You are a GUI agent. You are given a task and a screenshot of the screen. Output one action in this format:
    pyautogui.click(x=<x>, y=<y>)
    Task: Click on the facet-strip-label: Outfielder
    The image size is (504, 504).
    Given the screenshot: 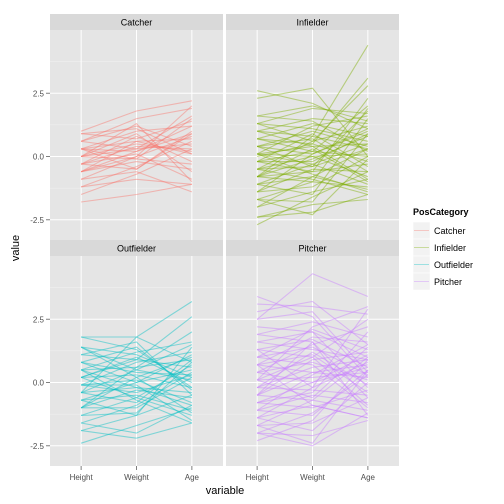 What is the action you would take?
    pyautogui.click(x=136, y=249)
    